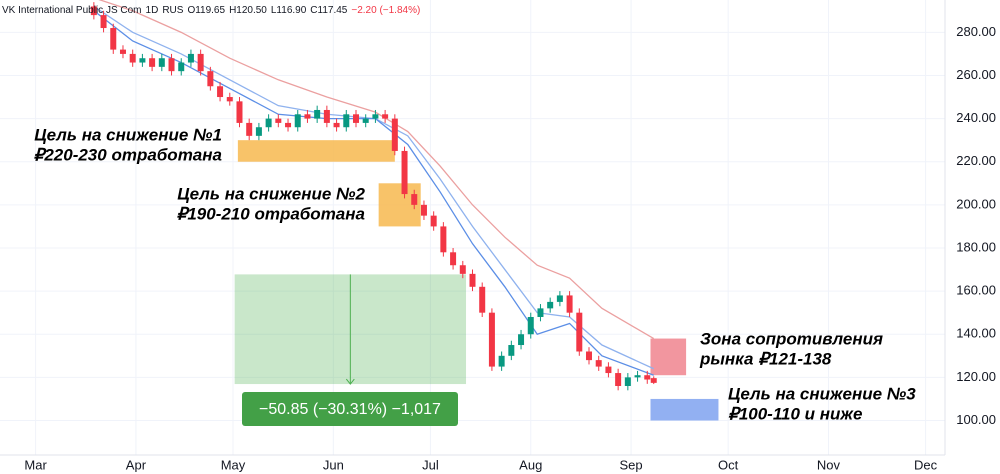 Image resolution: width=1000 pixels, height=474 pixels. Describe the element at coordinates (765, 358) in the screenshot. I see `annotation: рынка ₽121-138` at that location.